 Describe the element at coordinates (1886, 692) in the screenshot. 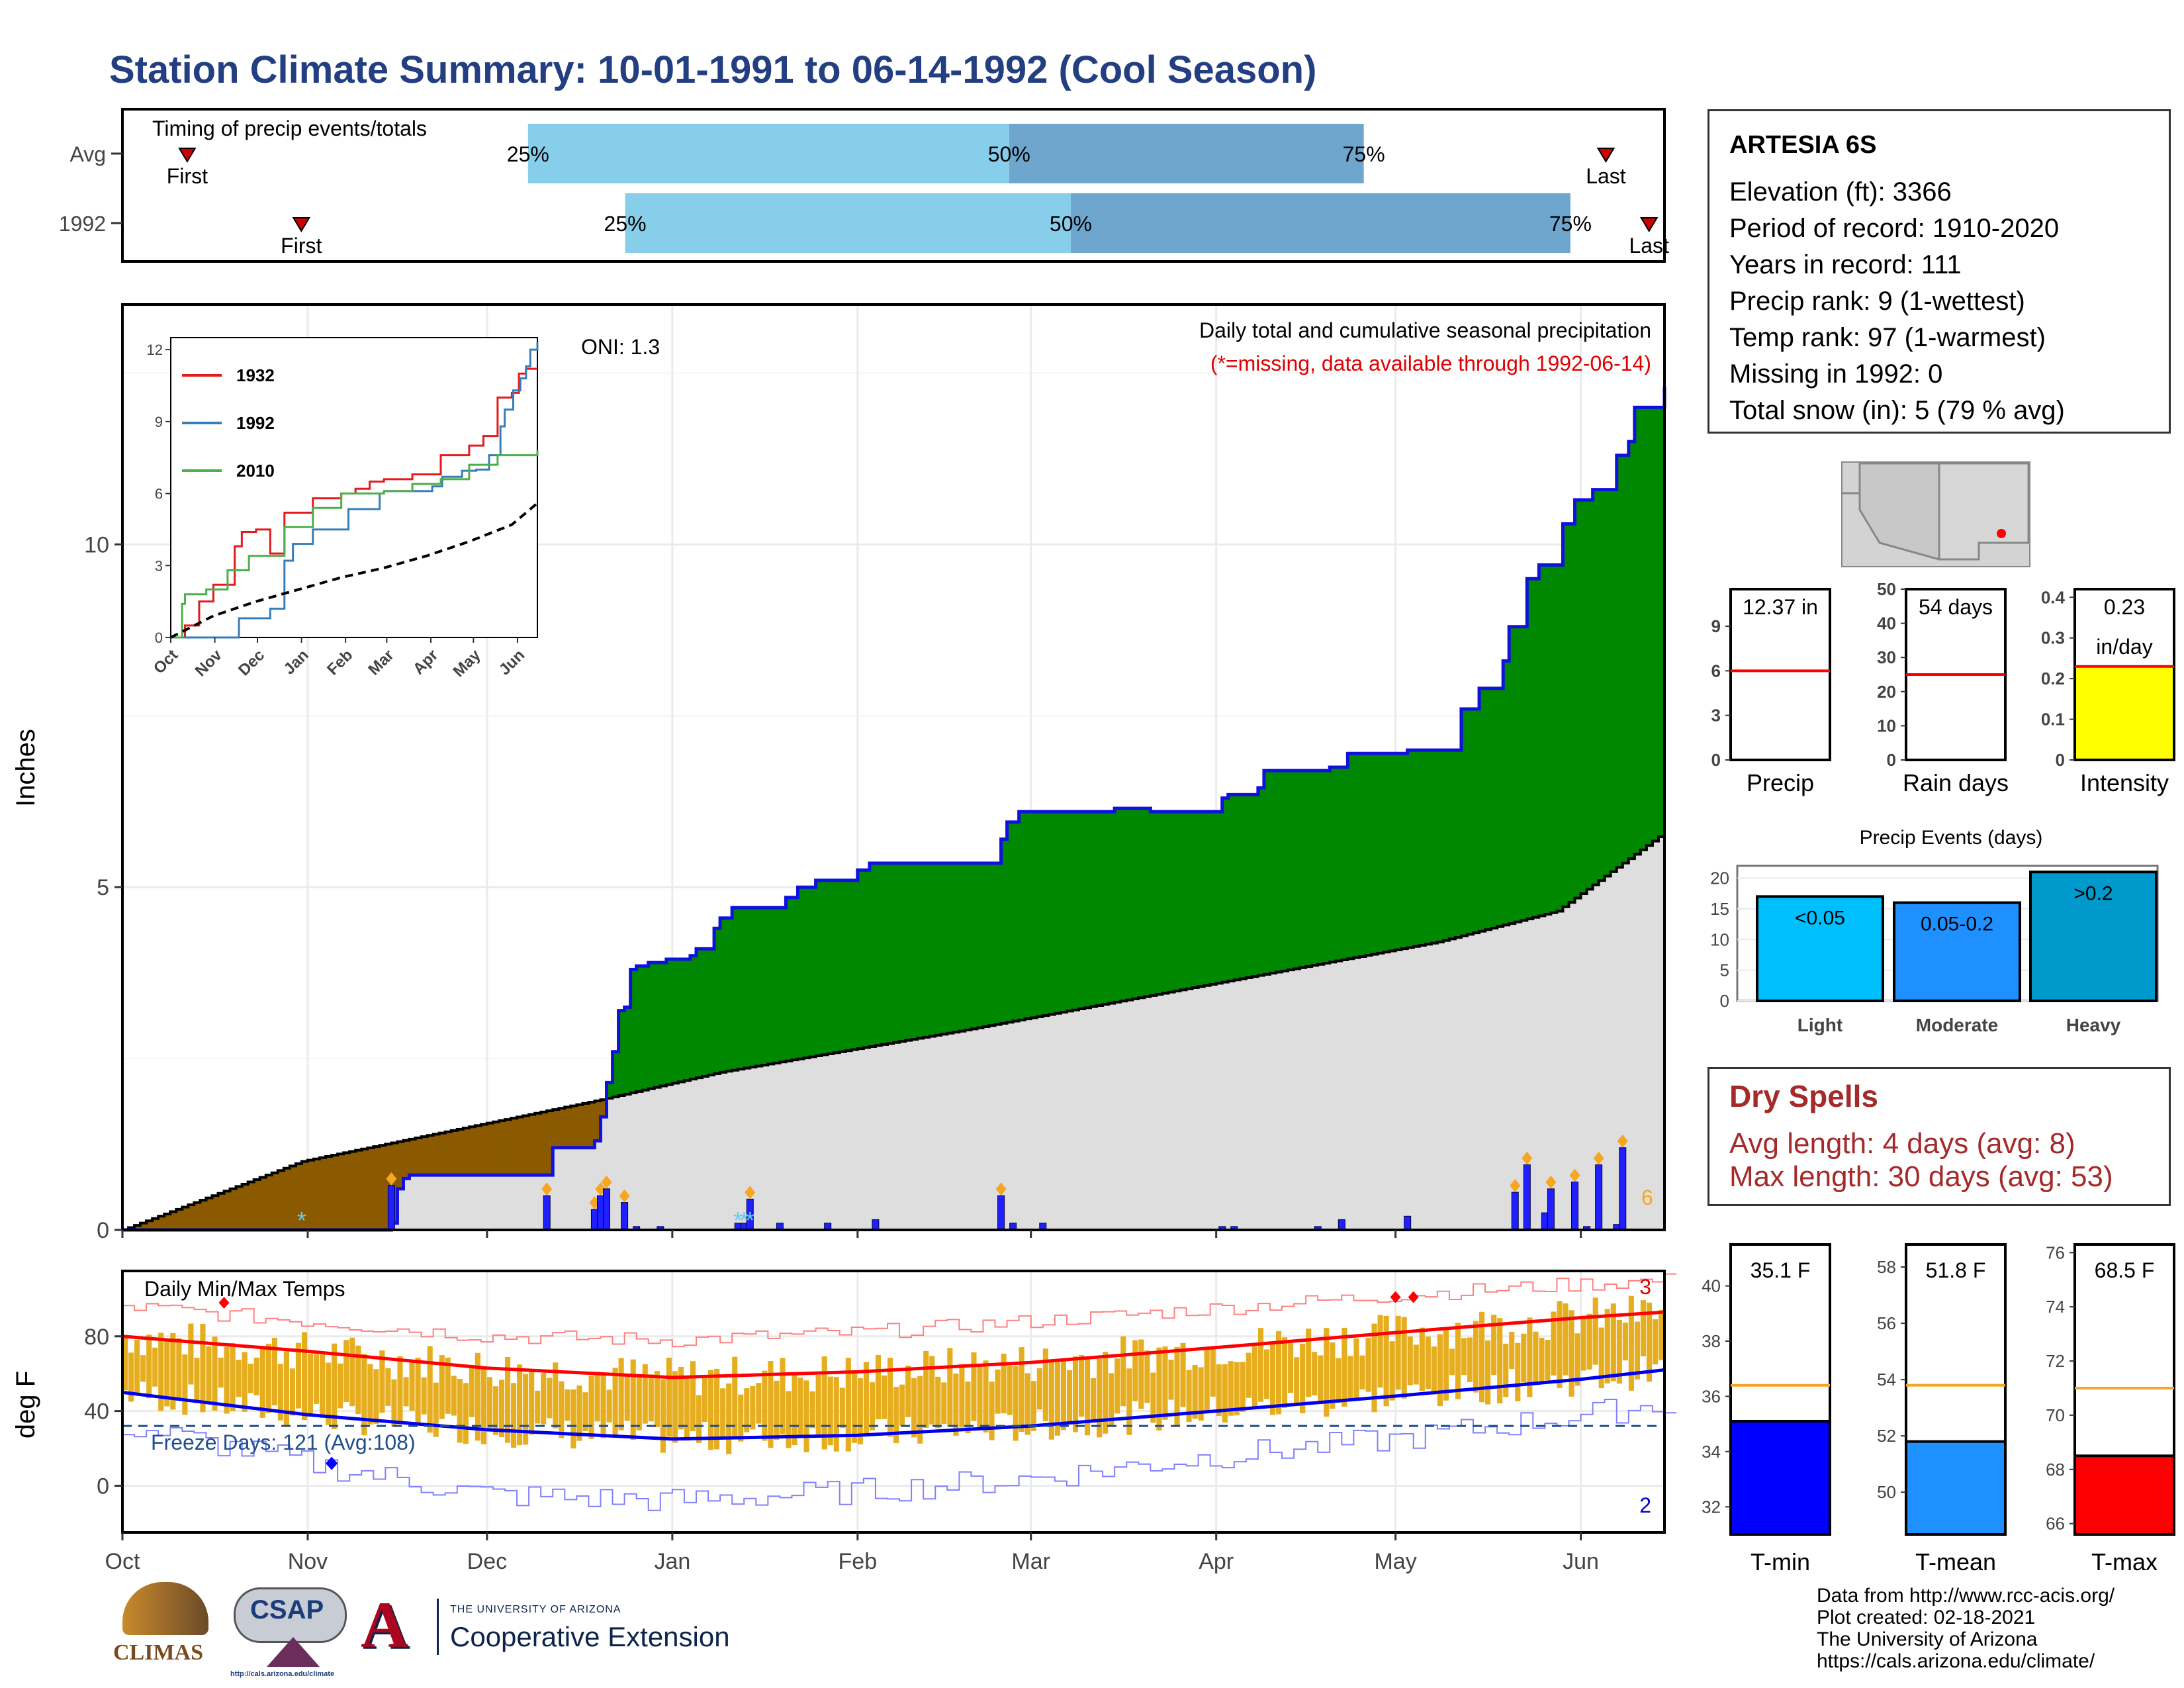

I see `summary-y-tick: 20` at that location.